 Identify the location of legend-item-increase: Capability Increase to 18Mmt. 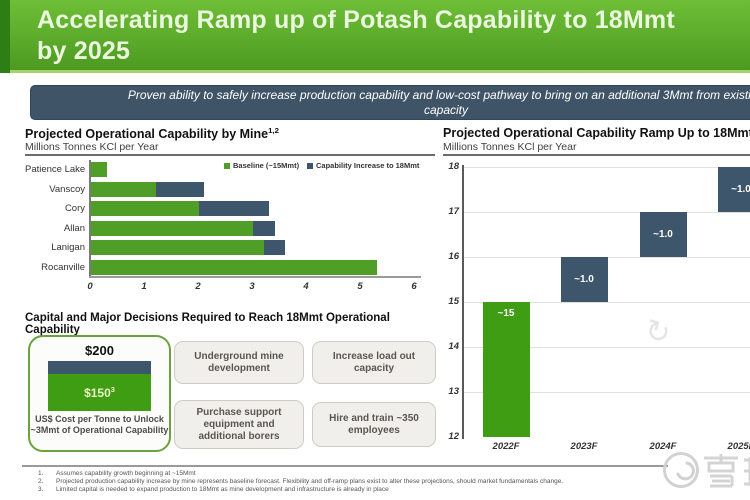
(363, 165).